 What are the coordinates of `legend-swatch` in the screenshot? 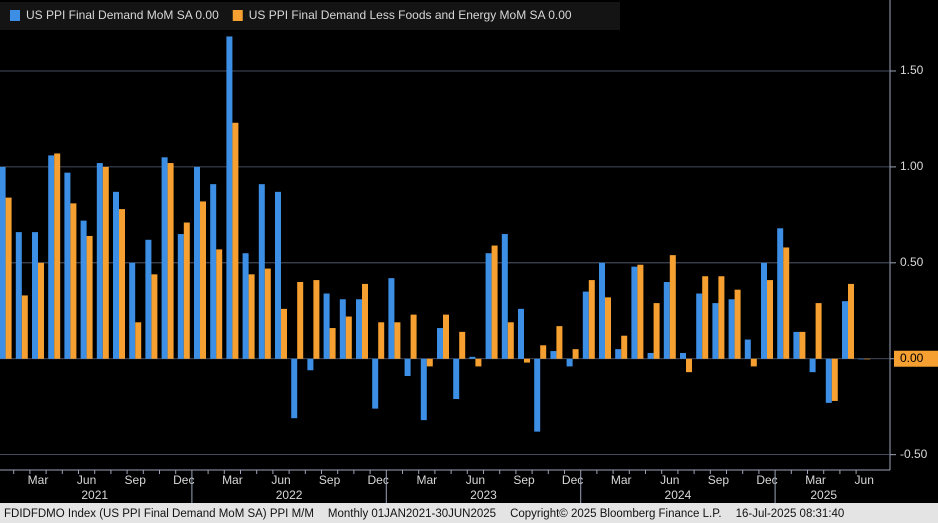 It's located at (237, 15).